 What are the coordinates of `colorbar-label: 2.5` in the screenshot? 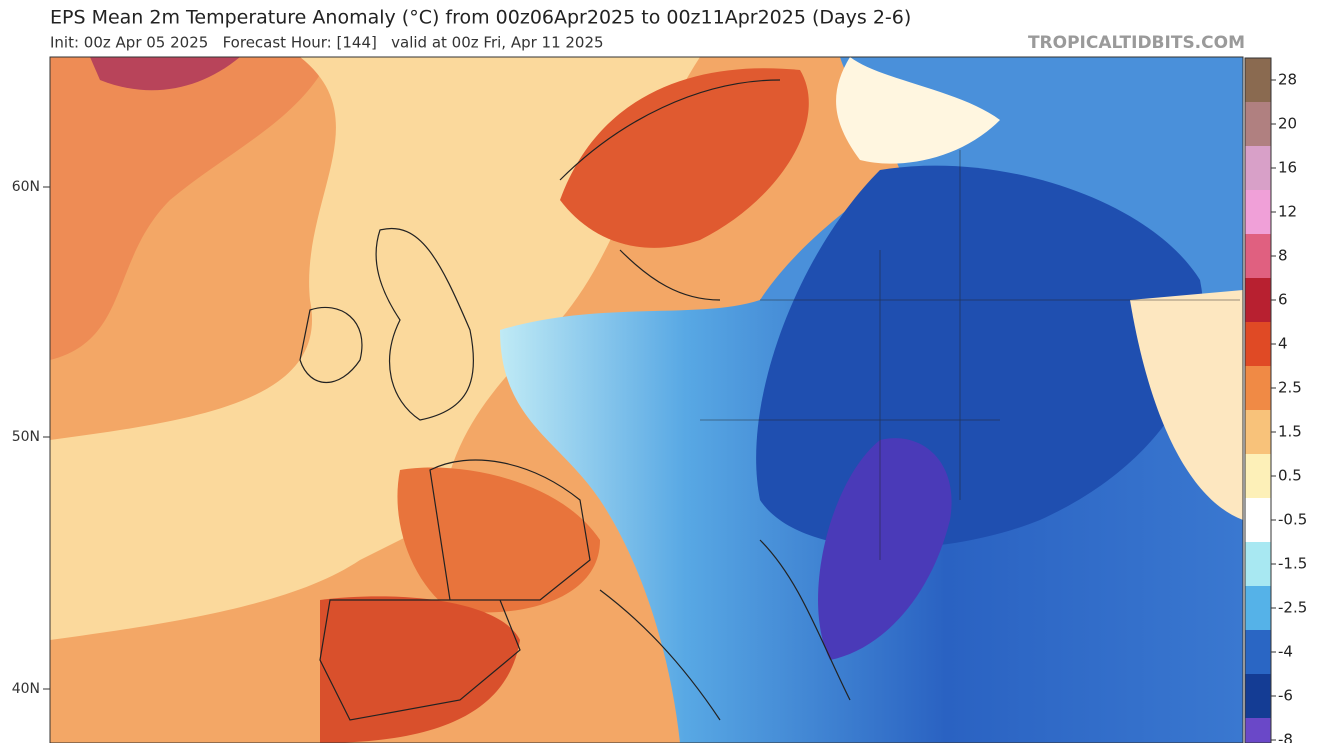 It's located at (1290, 388).